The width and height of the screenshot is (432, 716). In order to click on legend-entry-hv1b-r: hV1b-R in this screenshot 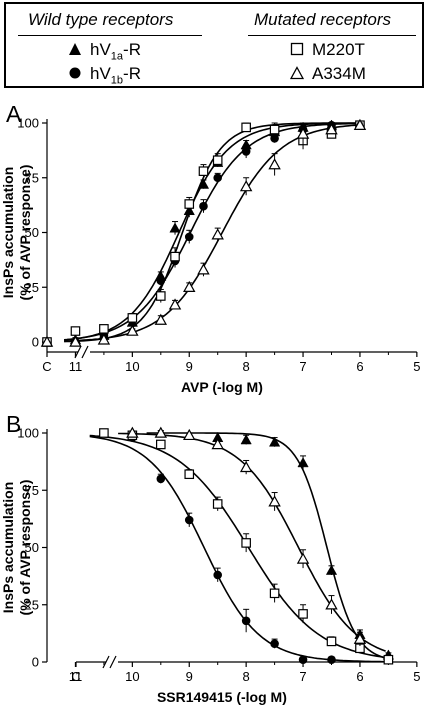, I will do `click(105, 75)`.